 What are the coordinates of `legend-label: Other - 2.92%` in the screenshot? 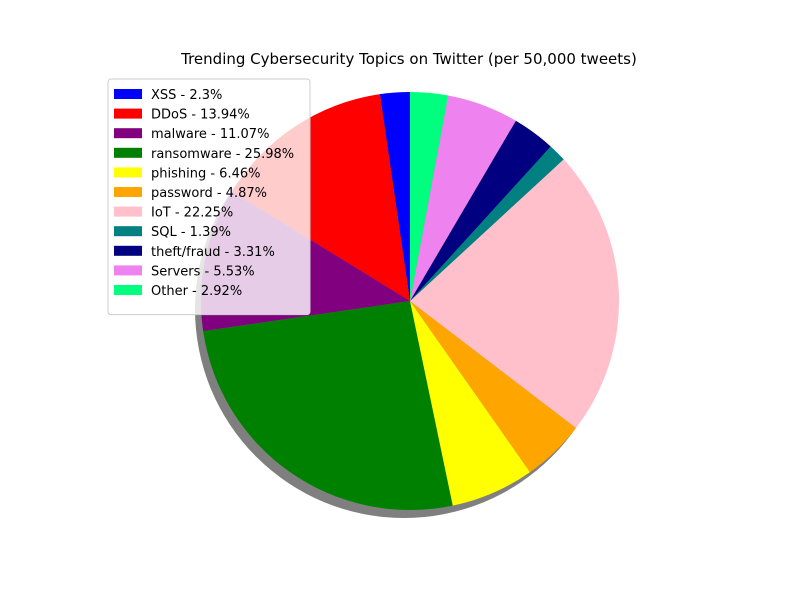 It's located at (196, 291).